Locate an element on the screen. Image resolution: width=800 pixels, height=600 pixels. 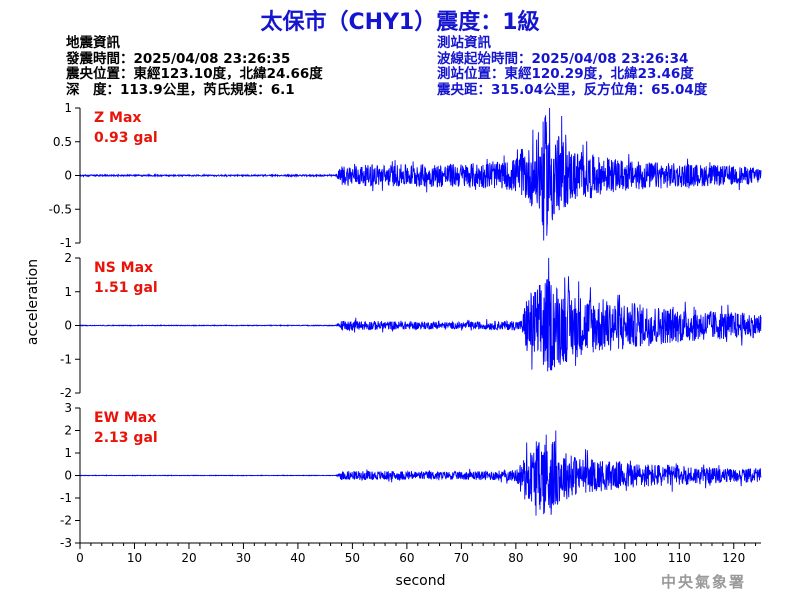
y-tick-label-z: -0.5 is located at coordinates (60, 209).